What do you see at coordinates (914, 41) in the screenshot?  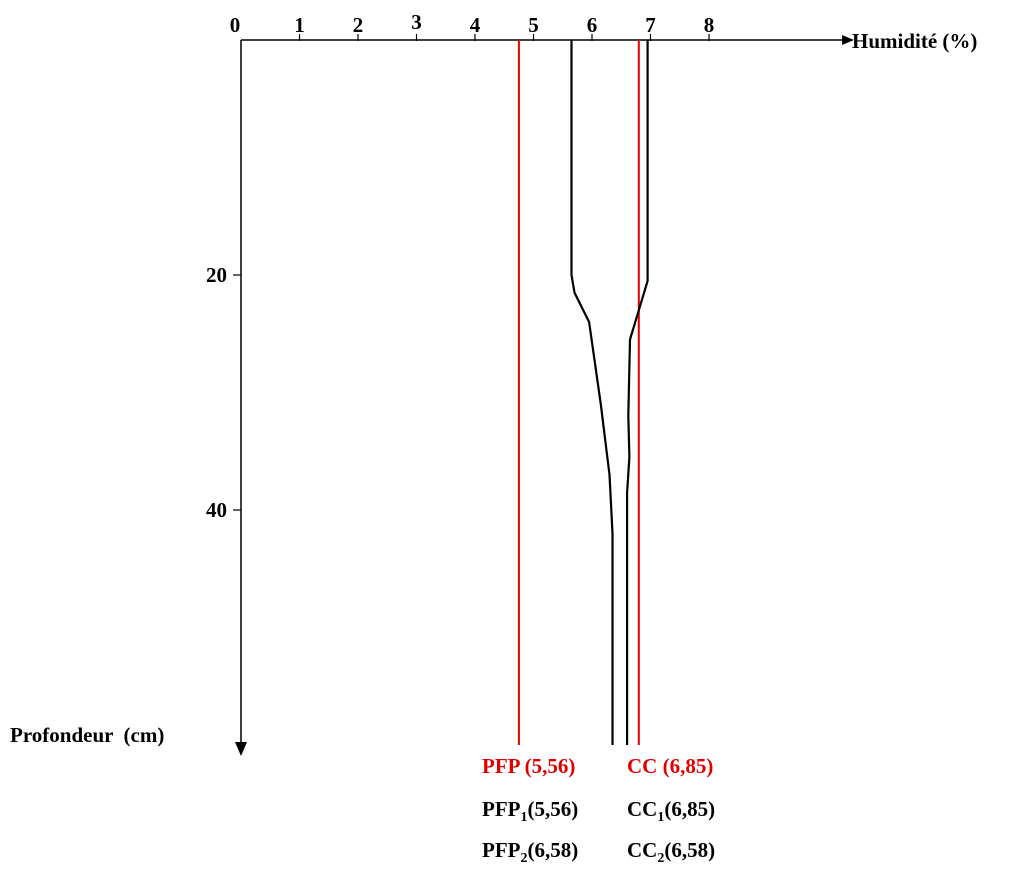 I see `x-axis-label: Humidité (%)` at bounding box center [914, 41].